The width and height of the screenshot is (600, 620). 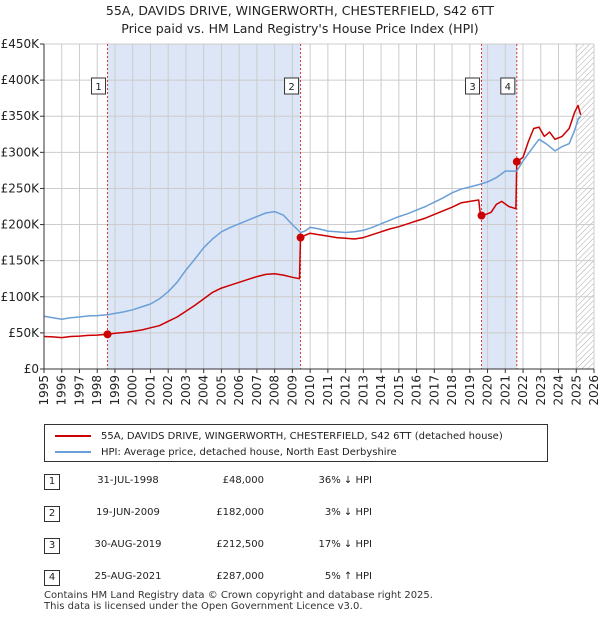 I want to click on x-tick-label: 2008, so click(x=275, y=390).